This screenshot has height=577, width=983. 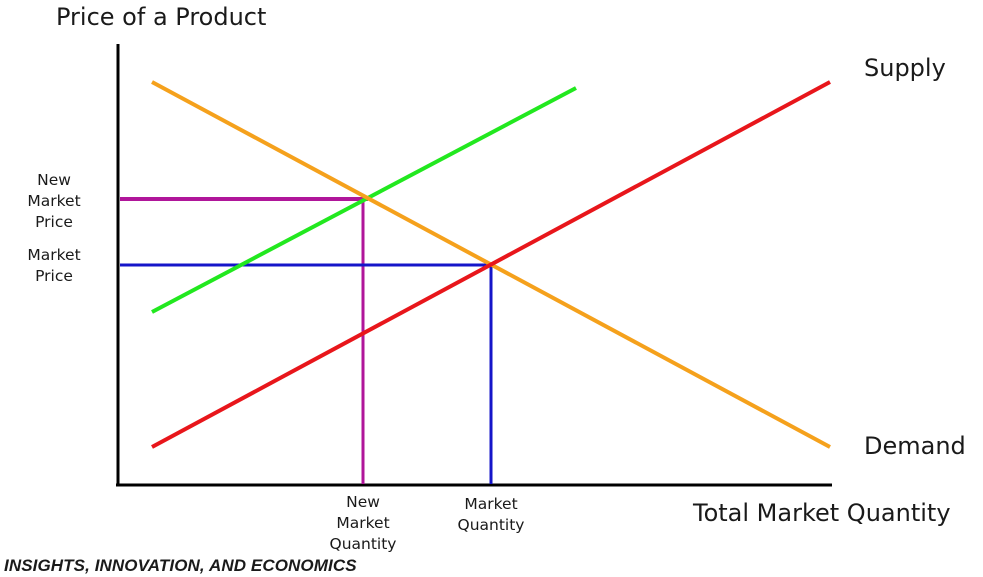 What do you see at coordinates (54, 276) in the screenshot?
I see `market-price-line-2: Price` at bounding box center [54, 276].